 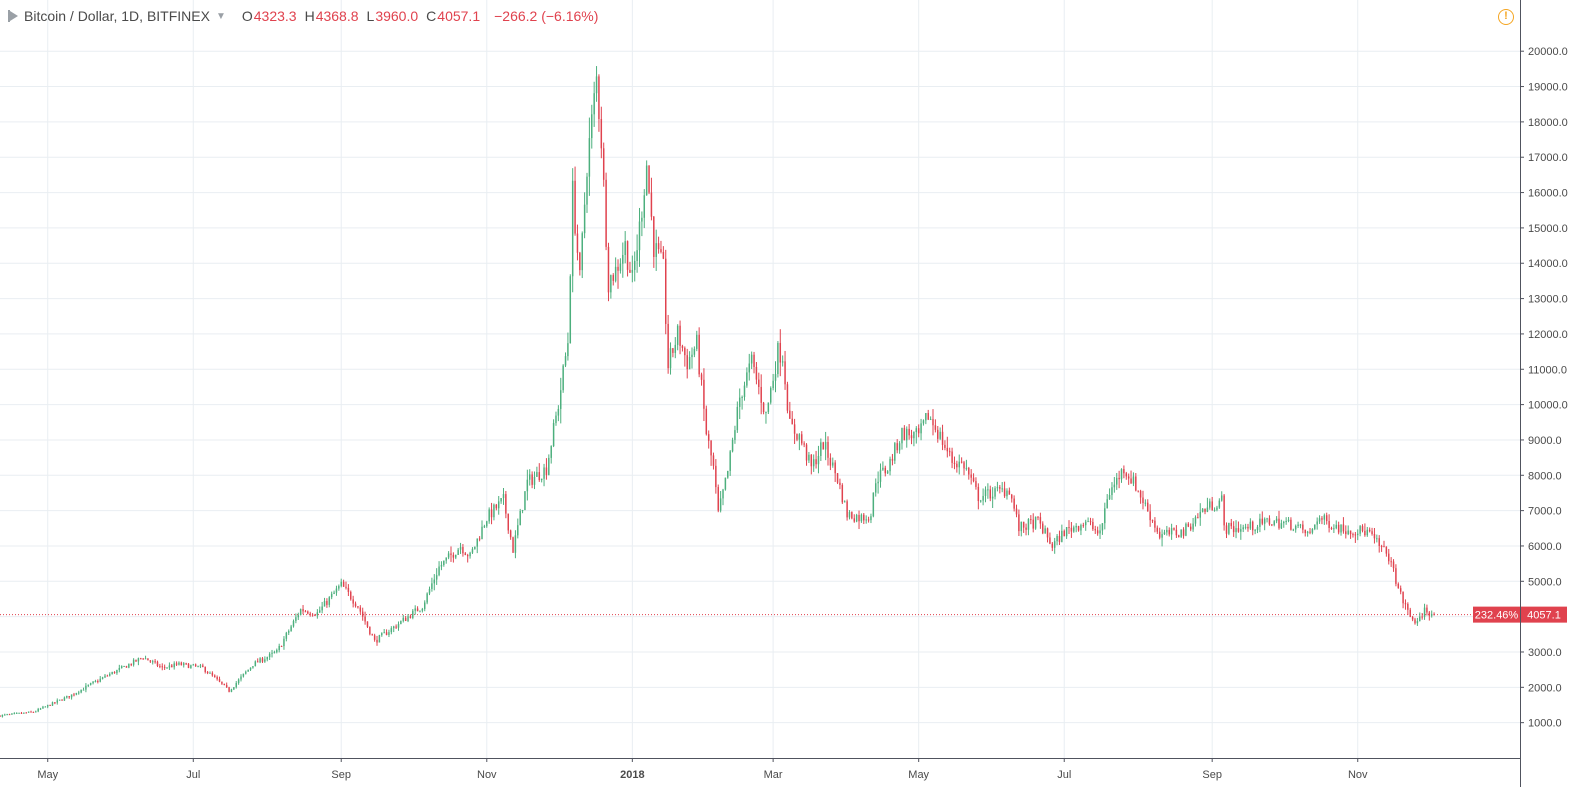 I want to click on flag-icon, so click(x=13, y=16).